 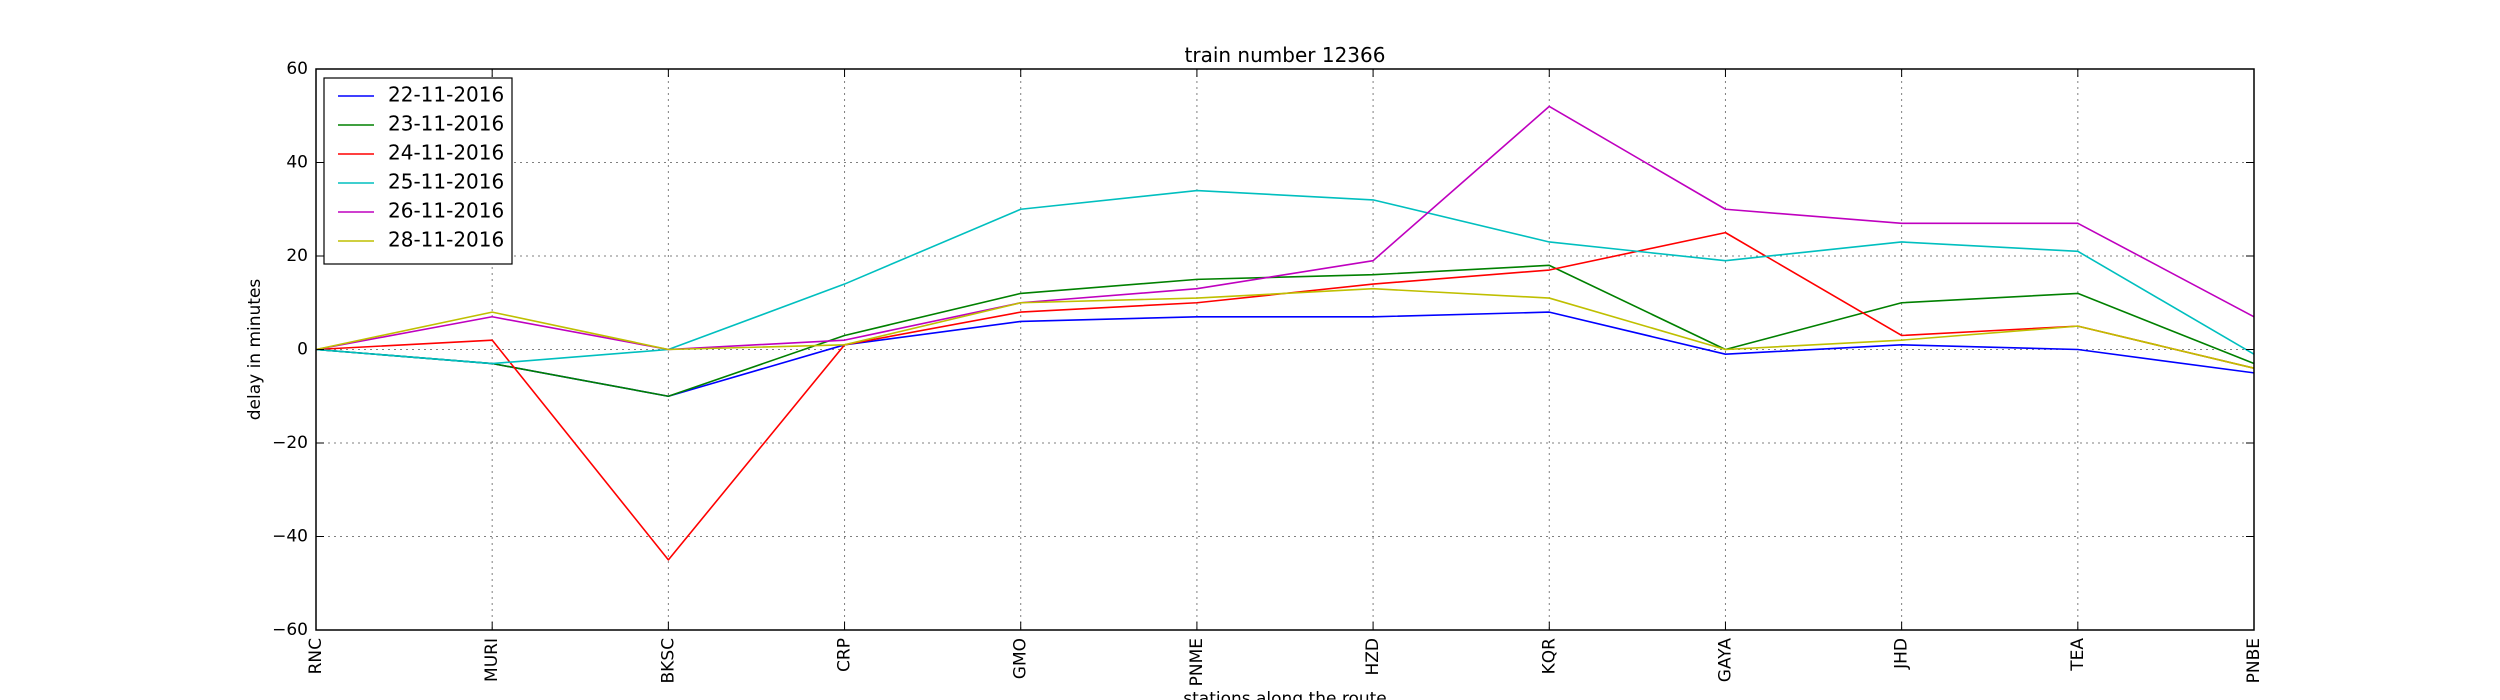 What do you see at coordinates (1197, 662) in the screenshot?
I see `x-tick-label: PNME` at bounding box center [1197, 662].